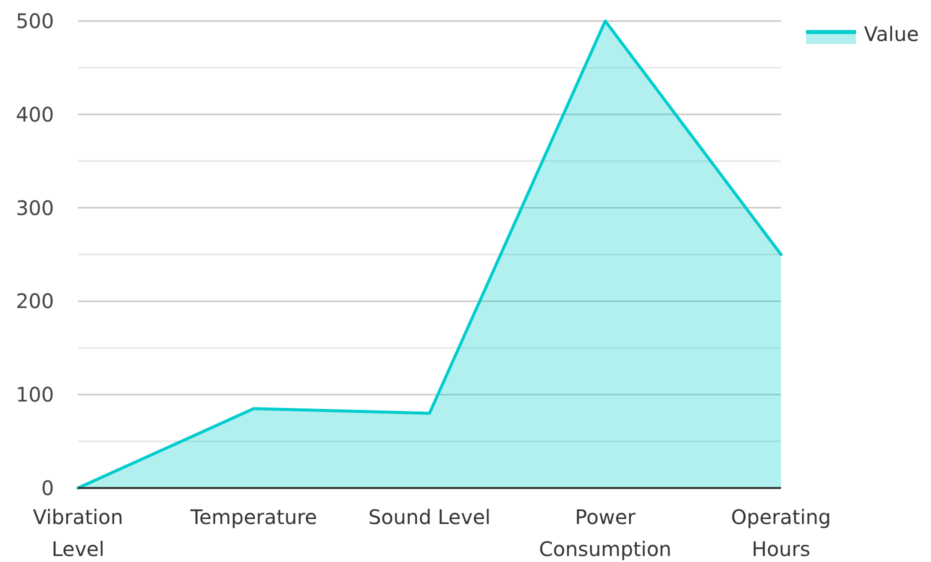  What do you see at coordinates (35, 21) in the screenshot?
I see `y-tick-label: 500` at bounding box center [35, 21].